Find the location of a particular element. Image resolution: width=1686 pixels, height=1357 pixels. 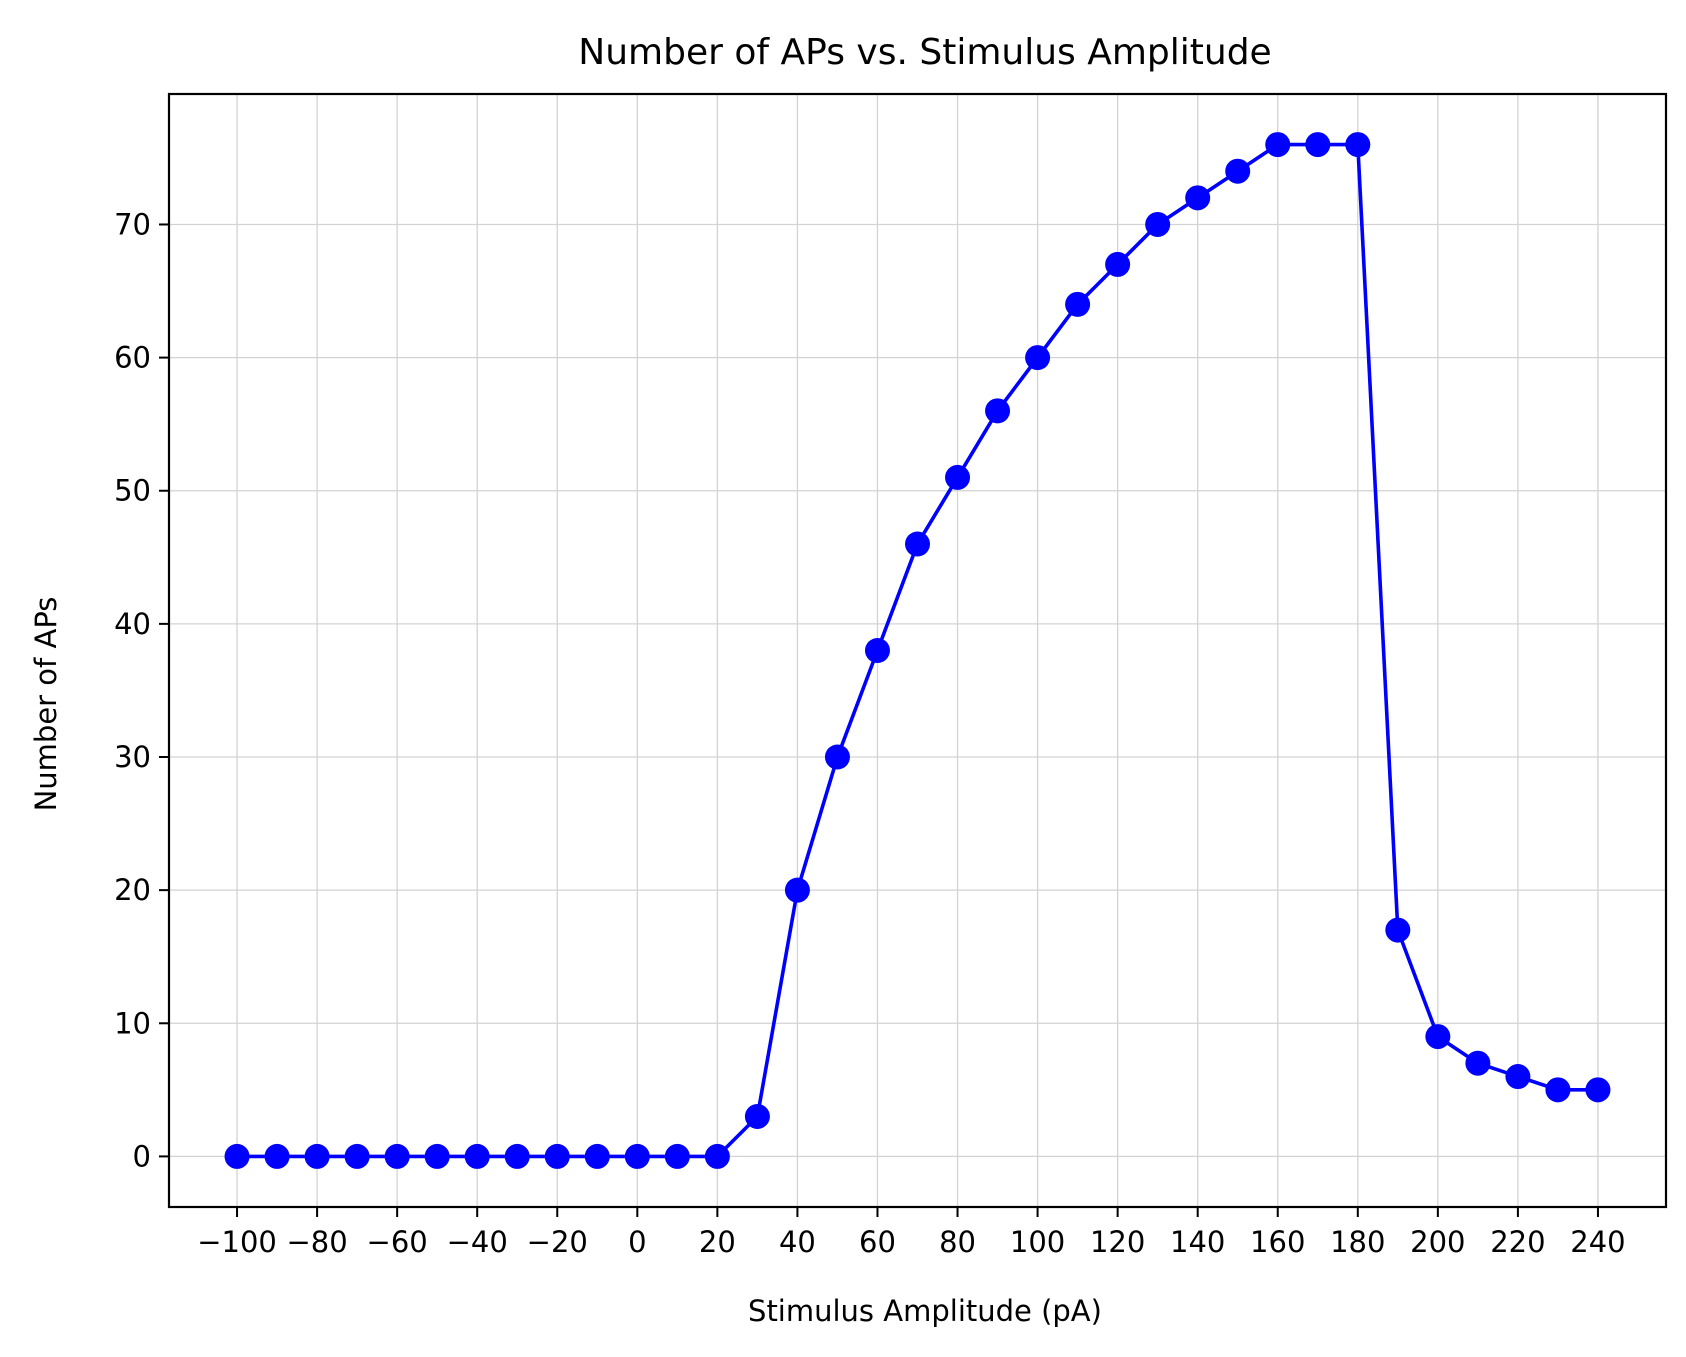

x-tick-label: 220 is located at coordinates (1517, 1242).